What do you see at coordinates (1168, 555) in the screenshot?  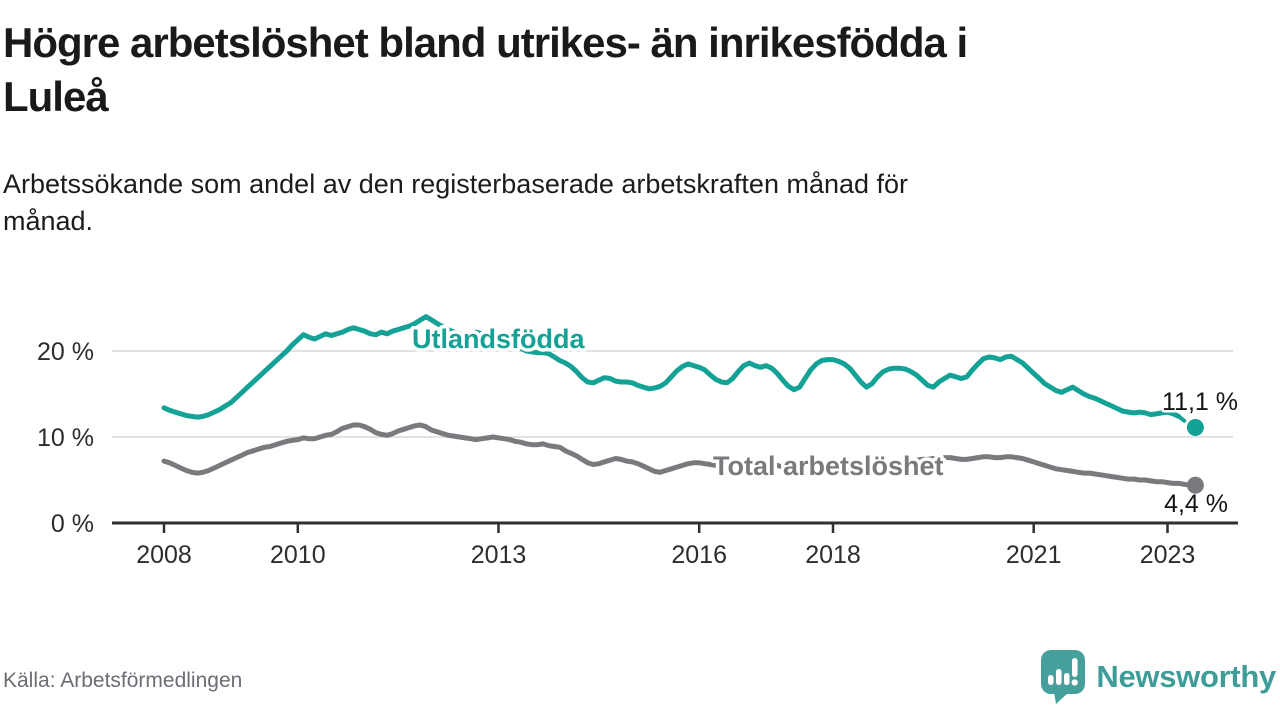 I see `x-tick-label: 2023` at bounding box center [1168, 555].